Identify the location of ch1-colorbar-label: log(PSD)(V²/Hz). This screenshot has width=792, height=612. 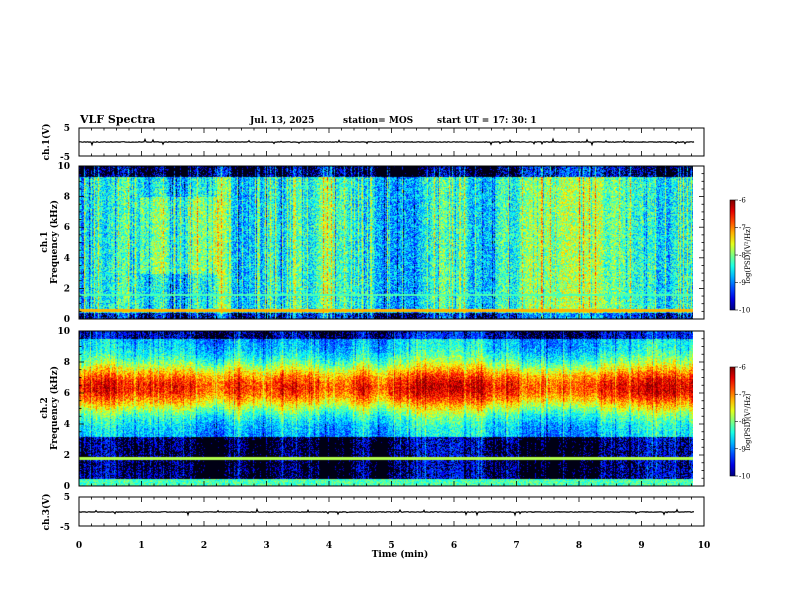
(748, 254).